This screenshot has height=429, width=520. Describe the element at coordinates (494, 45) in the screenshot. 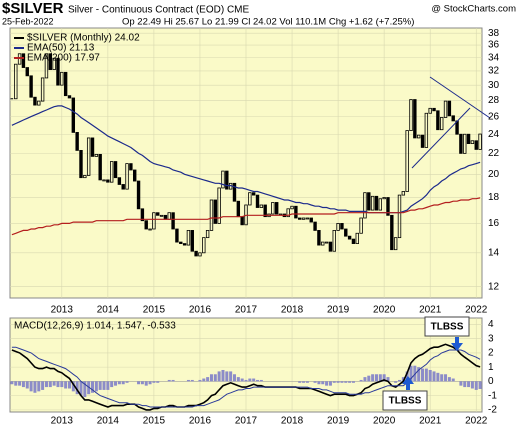

I see `y-tick-label: 36` at that location.